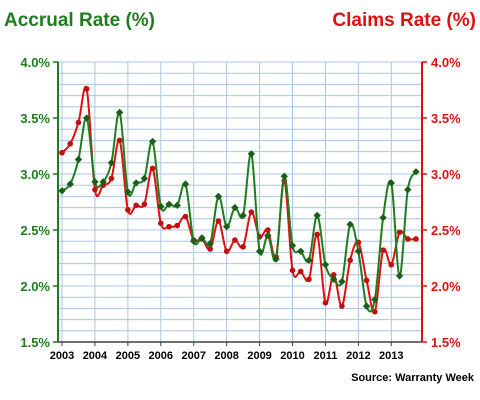 Image resolution: width=480 pixels, height=400 pixels. What do you see at coordinates (95, 356) in the screenshot?
I see `x-tick-label: 2004` at bounding box center [95, 356].